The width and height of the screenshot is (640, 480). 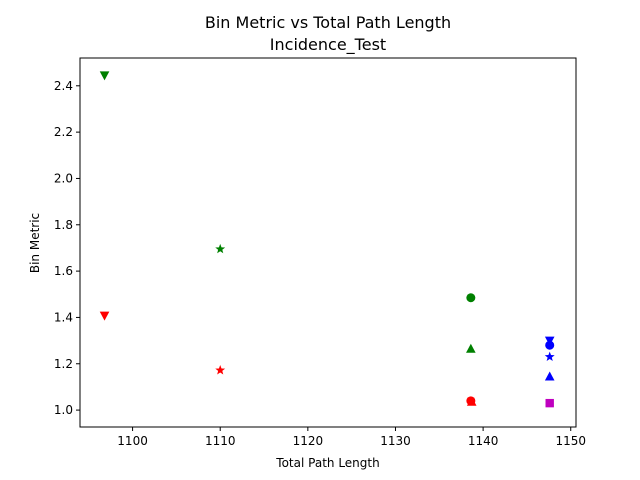 What do you see at coordinates (63, 225) in the screenshot?
I see `y-tick-label: 1.8` at bounding box center [63, 225].